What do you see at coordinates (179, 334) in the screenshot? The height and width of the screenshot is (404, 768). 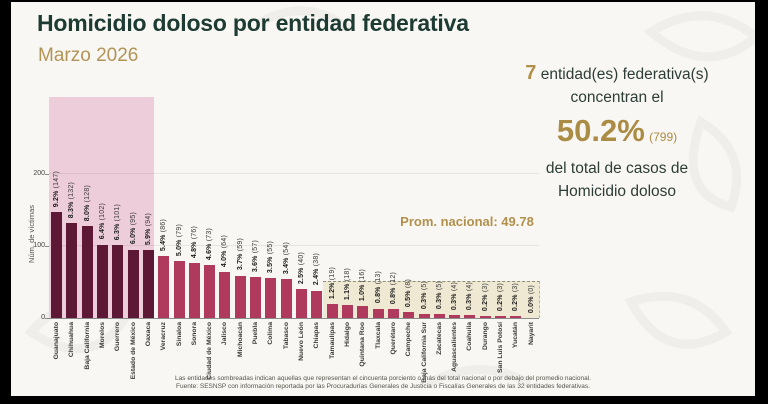 I see `x-axis-label: Sinaloa` at bounding box center [179, 334].